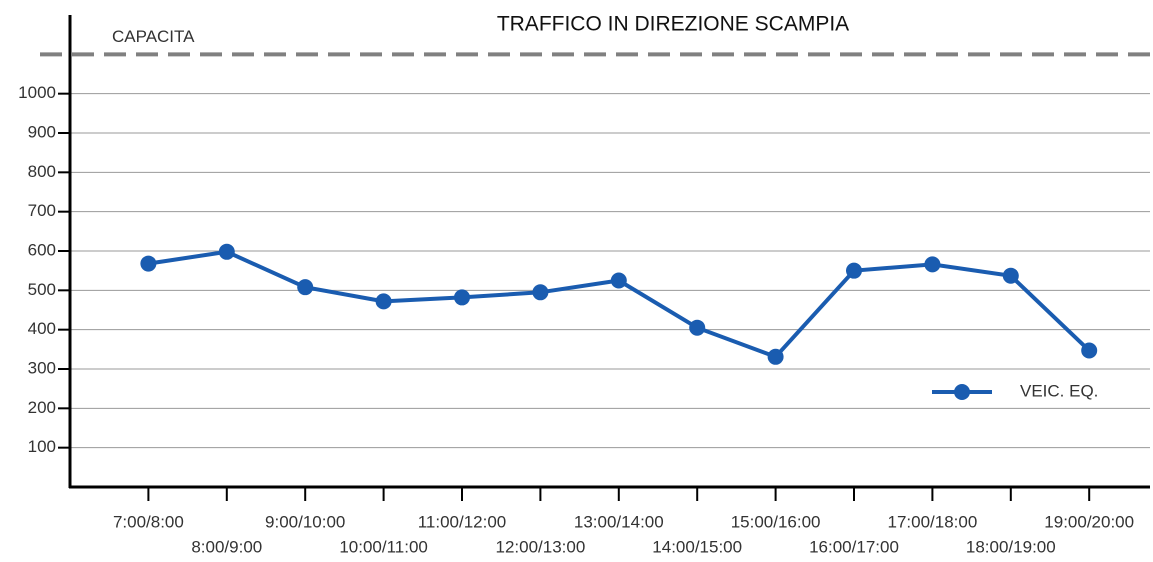 The width and height of the screenshot is (1153, 562). What do you see at coordinates (153, 36) in the screenshot?
I see `capacity-label: CAPACITA` at bounding box center [153, 36].